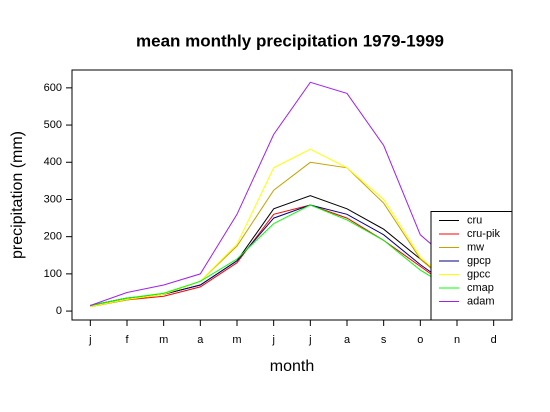 This screenshot has height=412, width=550. What do you see at coordinates (290, 40) in the screenshot?
I see `chart-title: mean monthly precipitation 1979-1999` at bounding box center [290, 40].